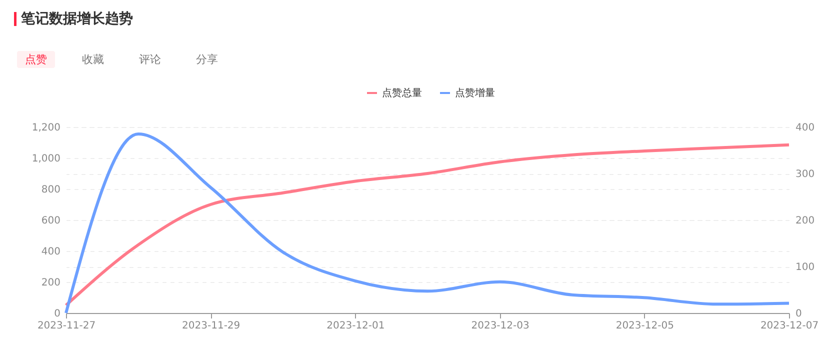 The image size is (831, 341). I want to click on x-tick-label: 2023-11-27, so click(66, 326).